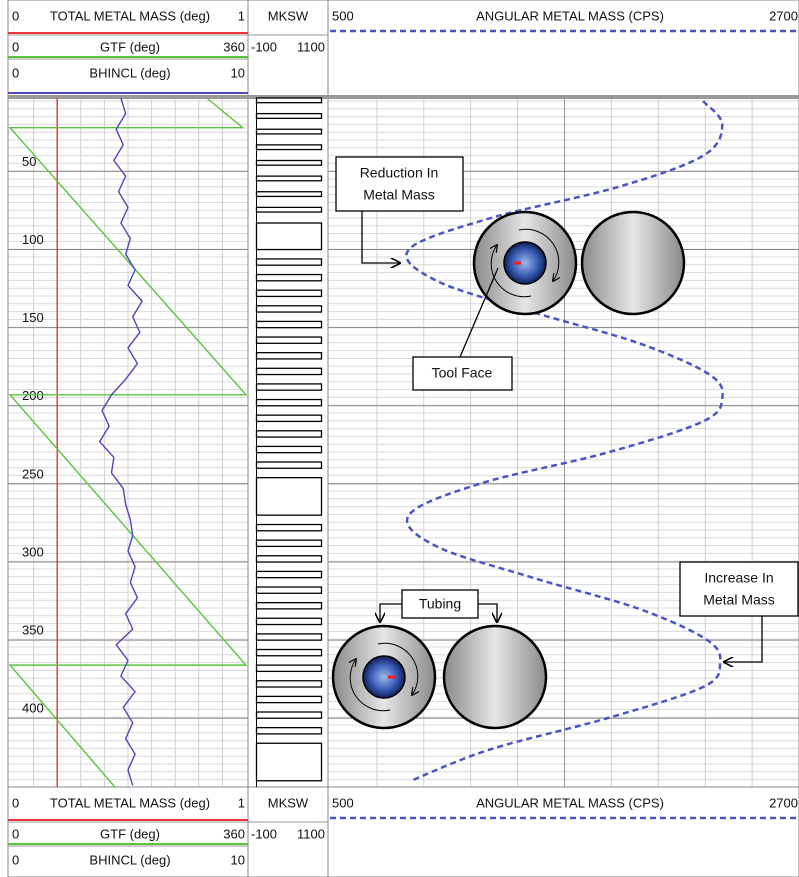  What do you see at coordinates (479, 312) in the screenshot?
I see `callout-line` at bounding box center [479, 312].